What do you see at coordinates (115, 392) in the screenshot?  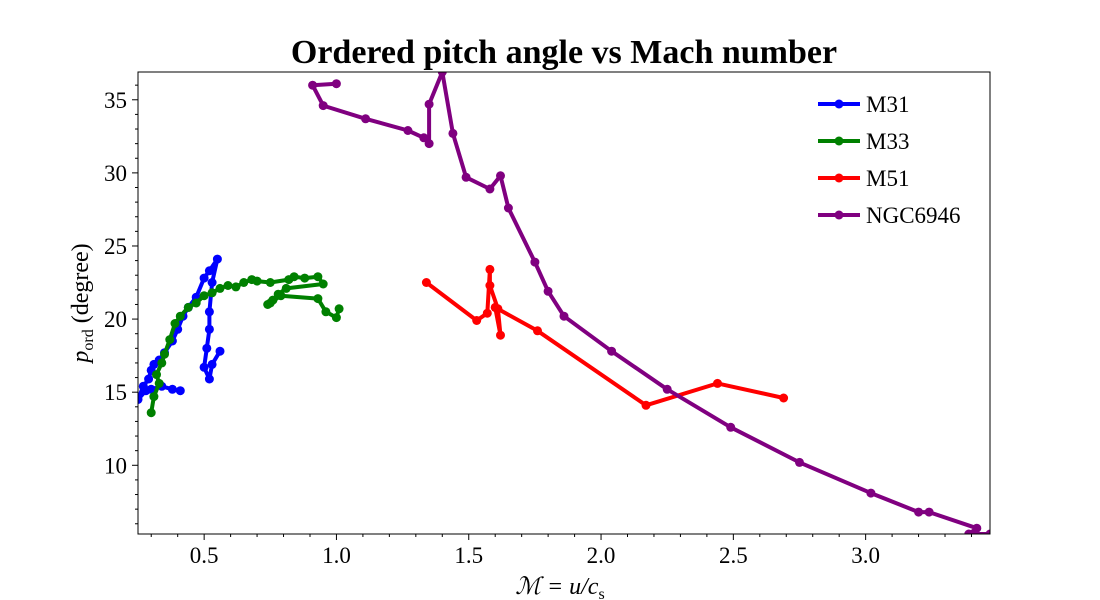 I see `y-tick-label: 15` at bounding box center [115, 392].